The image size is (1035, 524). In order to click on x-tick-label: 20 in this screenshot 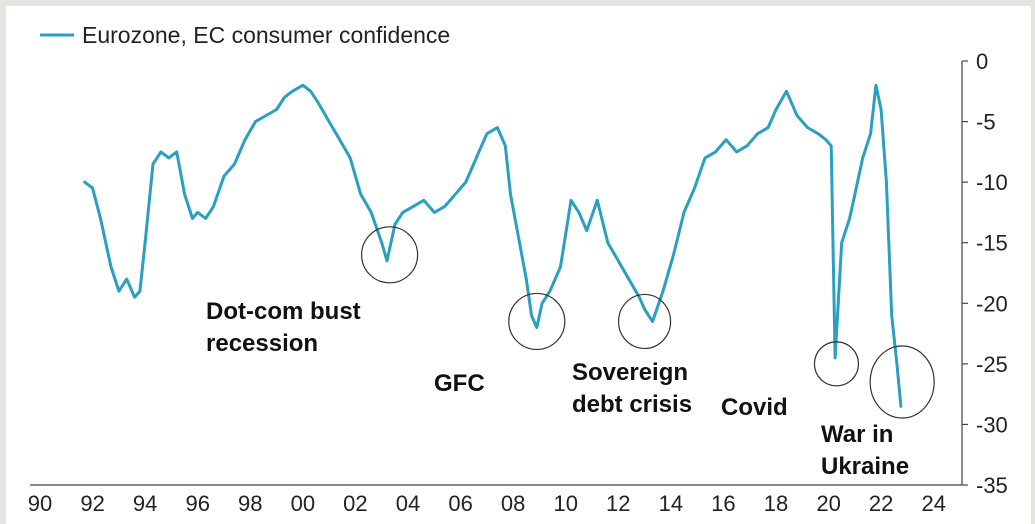, I will do `click(828, 503)`.